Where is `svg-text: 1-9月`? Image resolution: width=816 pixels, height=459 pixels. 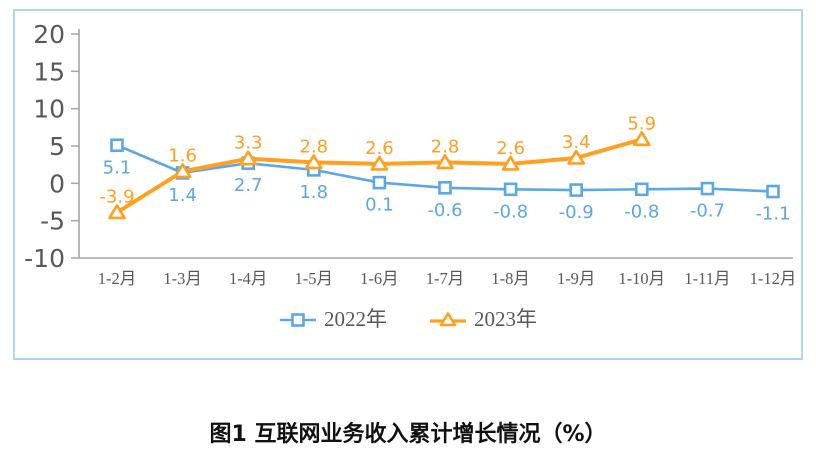
svg-text: 1-9月 is located at coordinates (576, 278).